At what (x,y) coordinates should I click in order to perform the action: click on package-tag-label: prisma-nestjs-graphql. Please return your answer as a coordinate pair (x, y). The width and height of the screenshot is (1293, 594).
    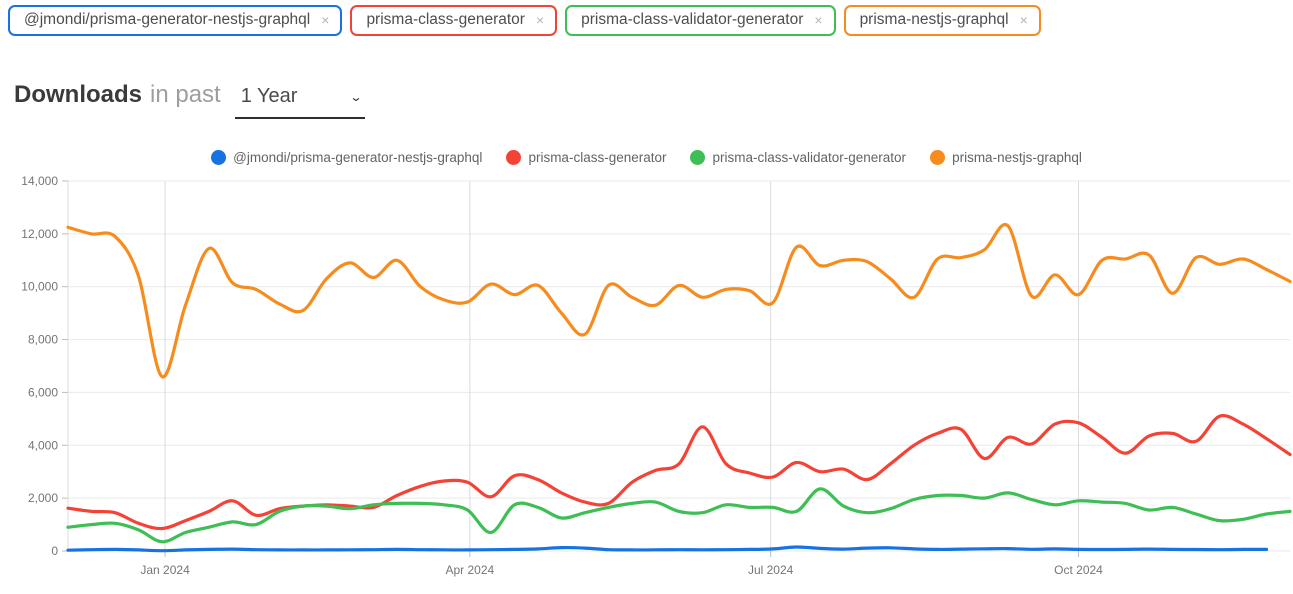
    Looking at the image, I should click on (934, 19).